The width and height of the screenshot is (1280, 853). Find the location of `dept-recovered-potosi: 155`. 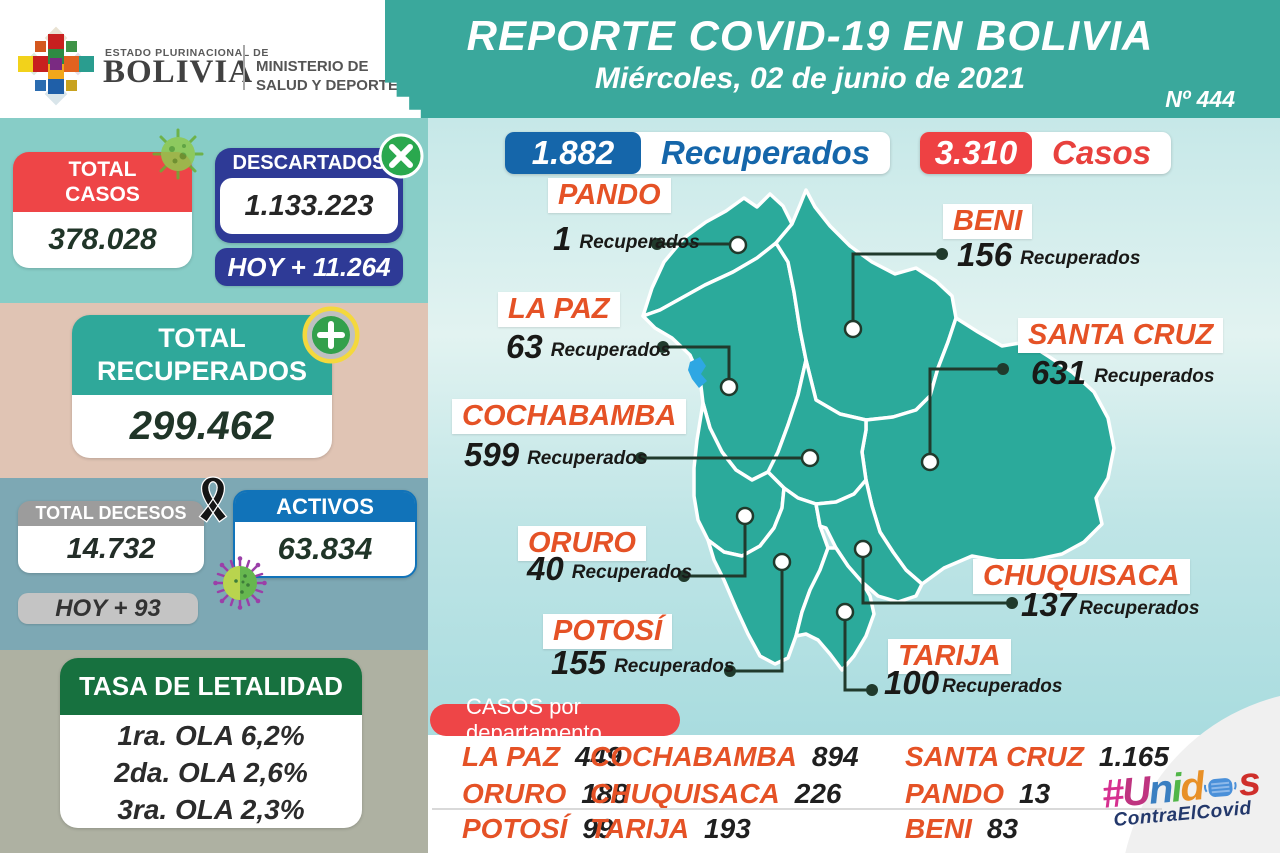

dept-recovered-potosi: 155 is located at coordinates (579, 662).